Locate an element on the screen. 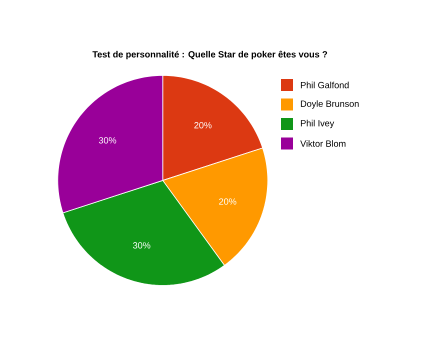 This screenshot has height=339, width=430. legend-label: Phil Galfond is located at coordinates (324, 85).